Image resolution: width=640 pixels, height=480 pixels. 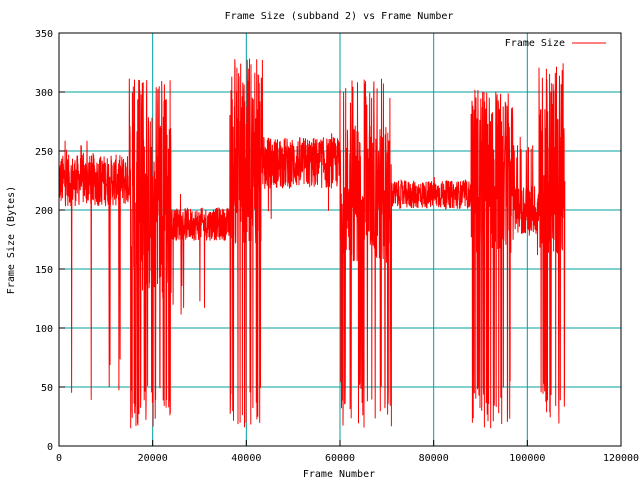 What do you see at coordinates (246, 458) in the screenshot?
I see `x-tick-label: 40000` at bounding box center [246, 458].